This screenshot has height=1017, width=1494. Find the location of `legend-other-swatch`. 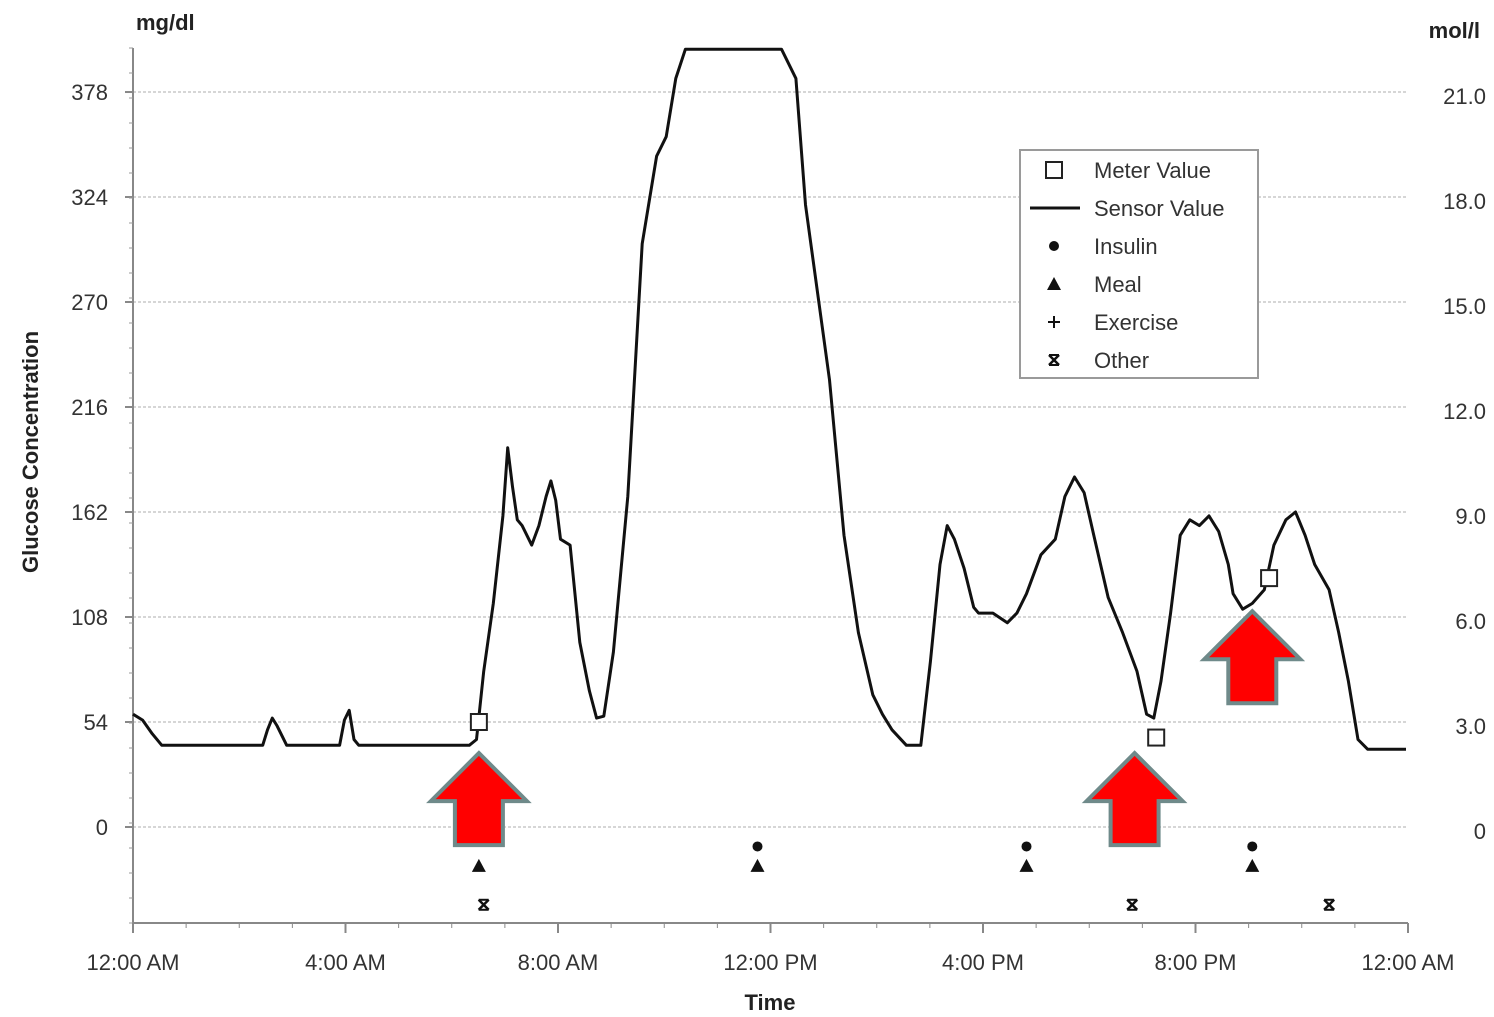

legend-other-swatch is located at coordinates (1054, 360).